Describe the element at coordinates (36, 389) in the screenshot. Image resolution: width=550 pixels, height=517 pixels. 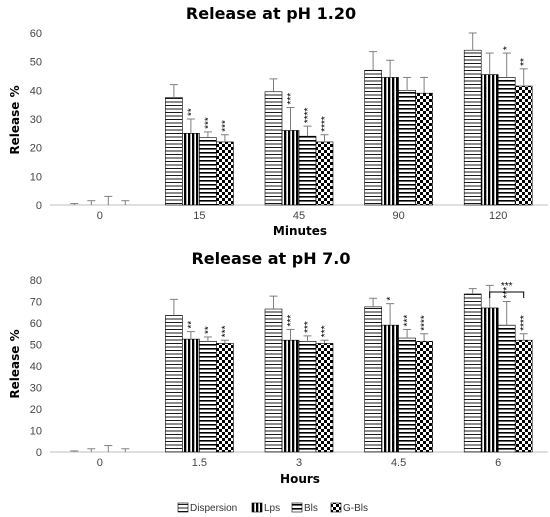
I see `y-tick-label: 30` at that location.